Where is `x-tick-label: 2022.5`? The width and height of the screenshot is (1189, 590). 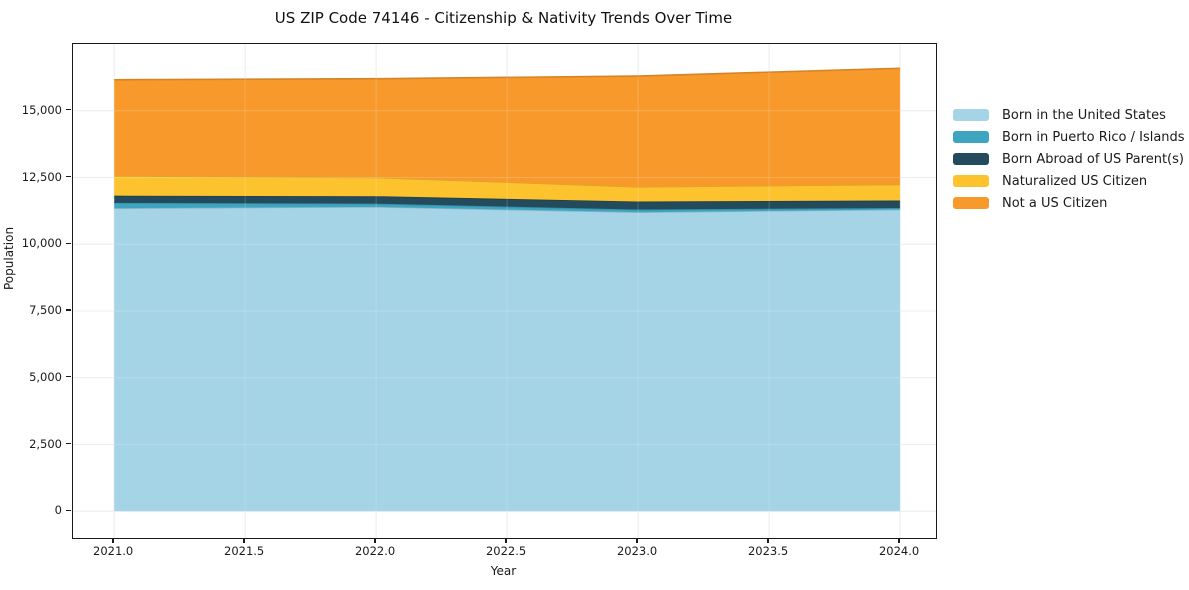
x-tick-label: 2022.5 is located at coordinates (506, 551).